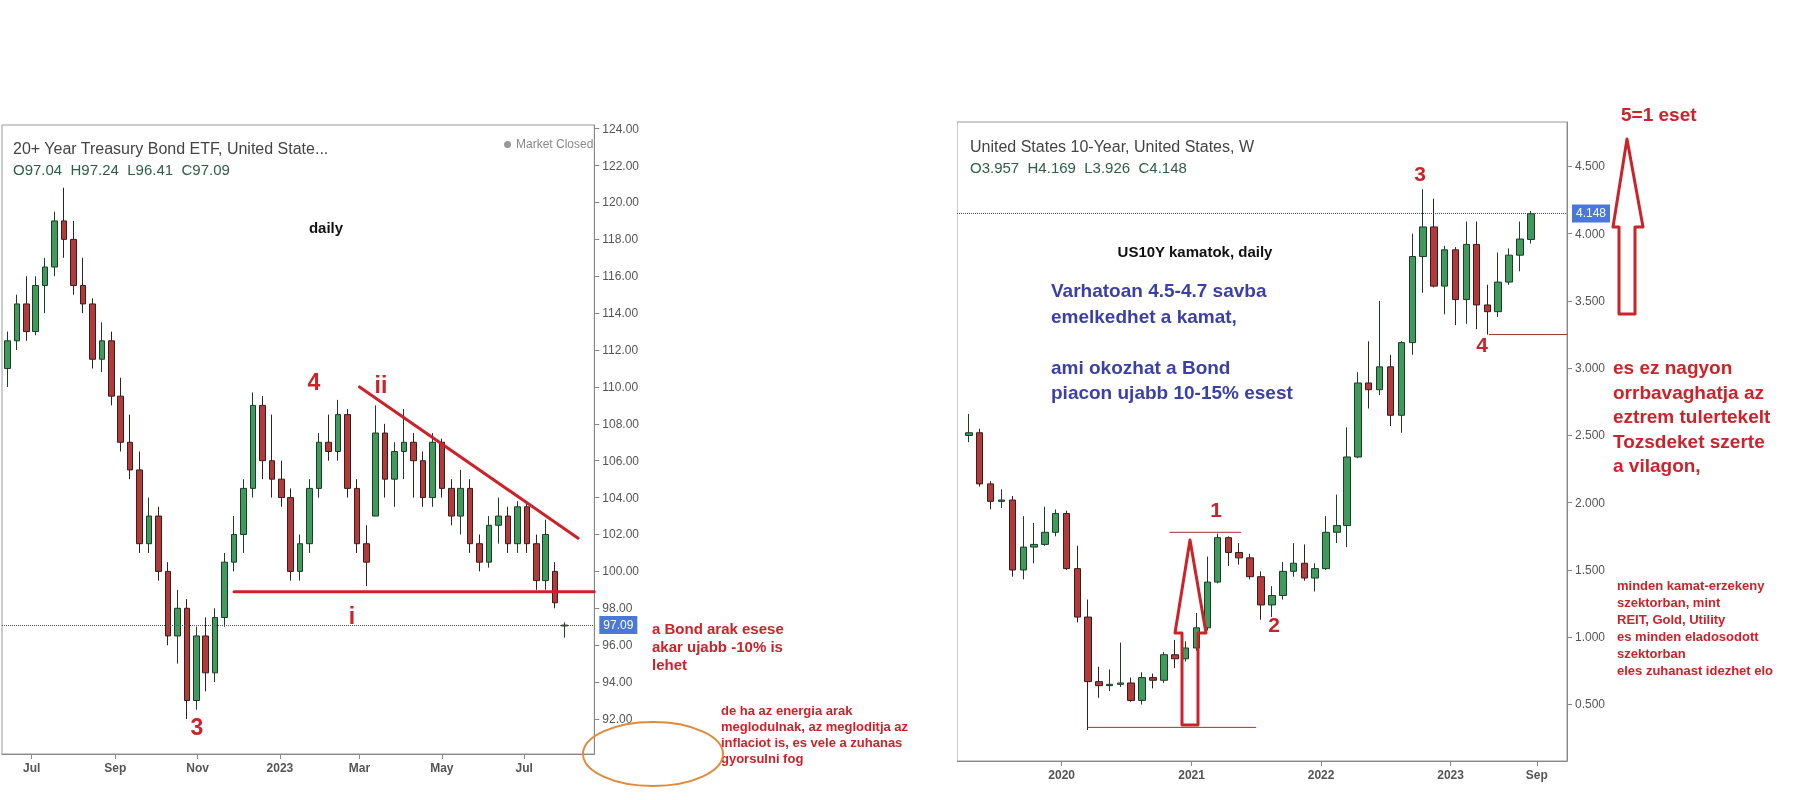  Describe the element at coordinates (1321, 775) in the screenshot. I see `x-tick-label: 2022` at that location.